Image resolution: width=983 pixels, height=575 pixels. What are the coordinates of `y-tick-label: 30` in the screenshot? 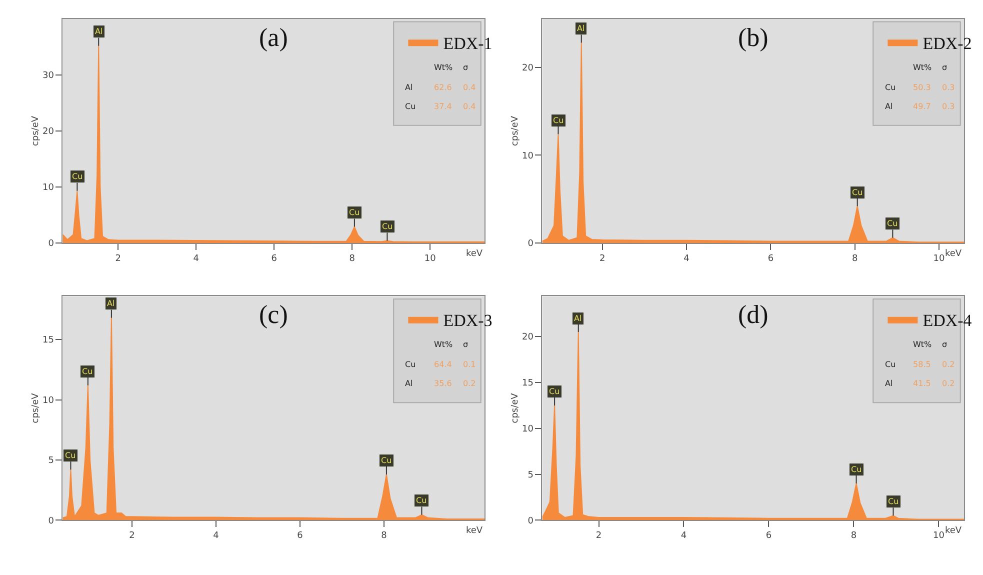 It's located at (48, 76).